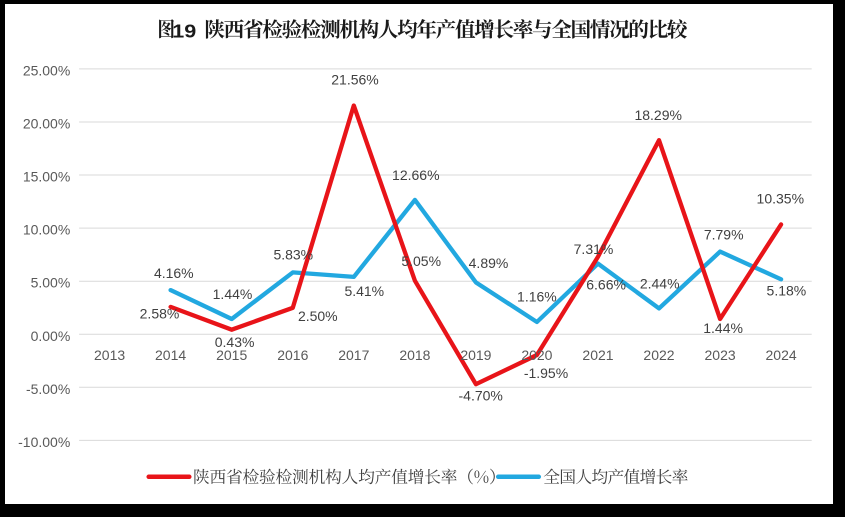 This screenshot has width=845, height=517. What do you see at coordinates (184, 31) in the screenshot?
I see `svg-text: 19` at bounding box center [184, 31].